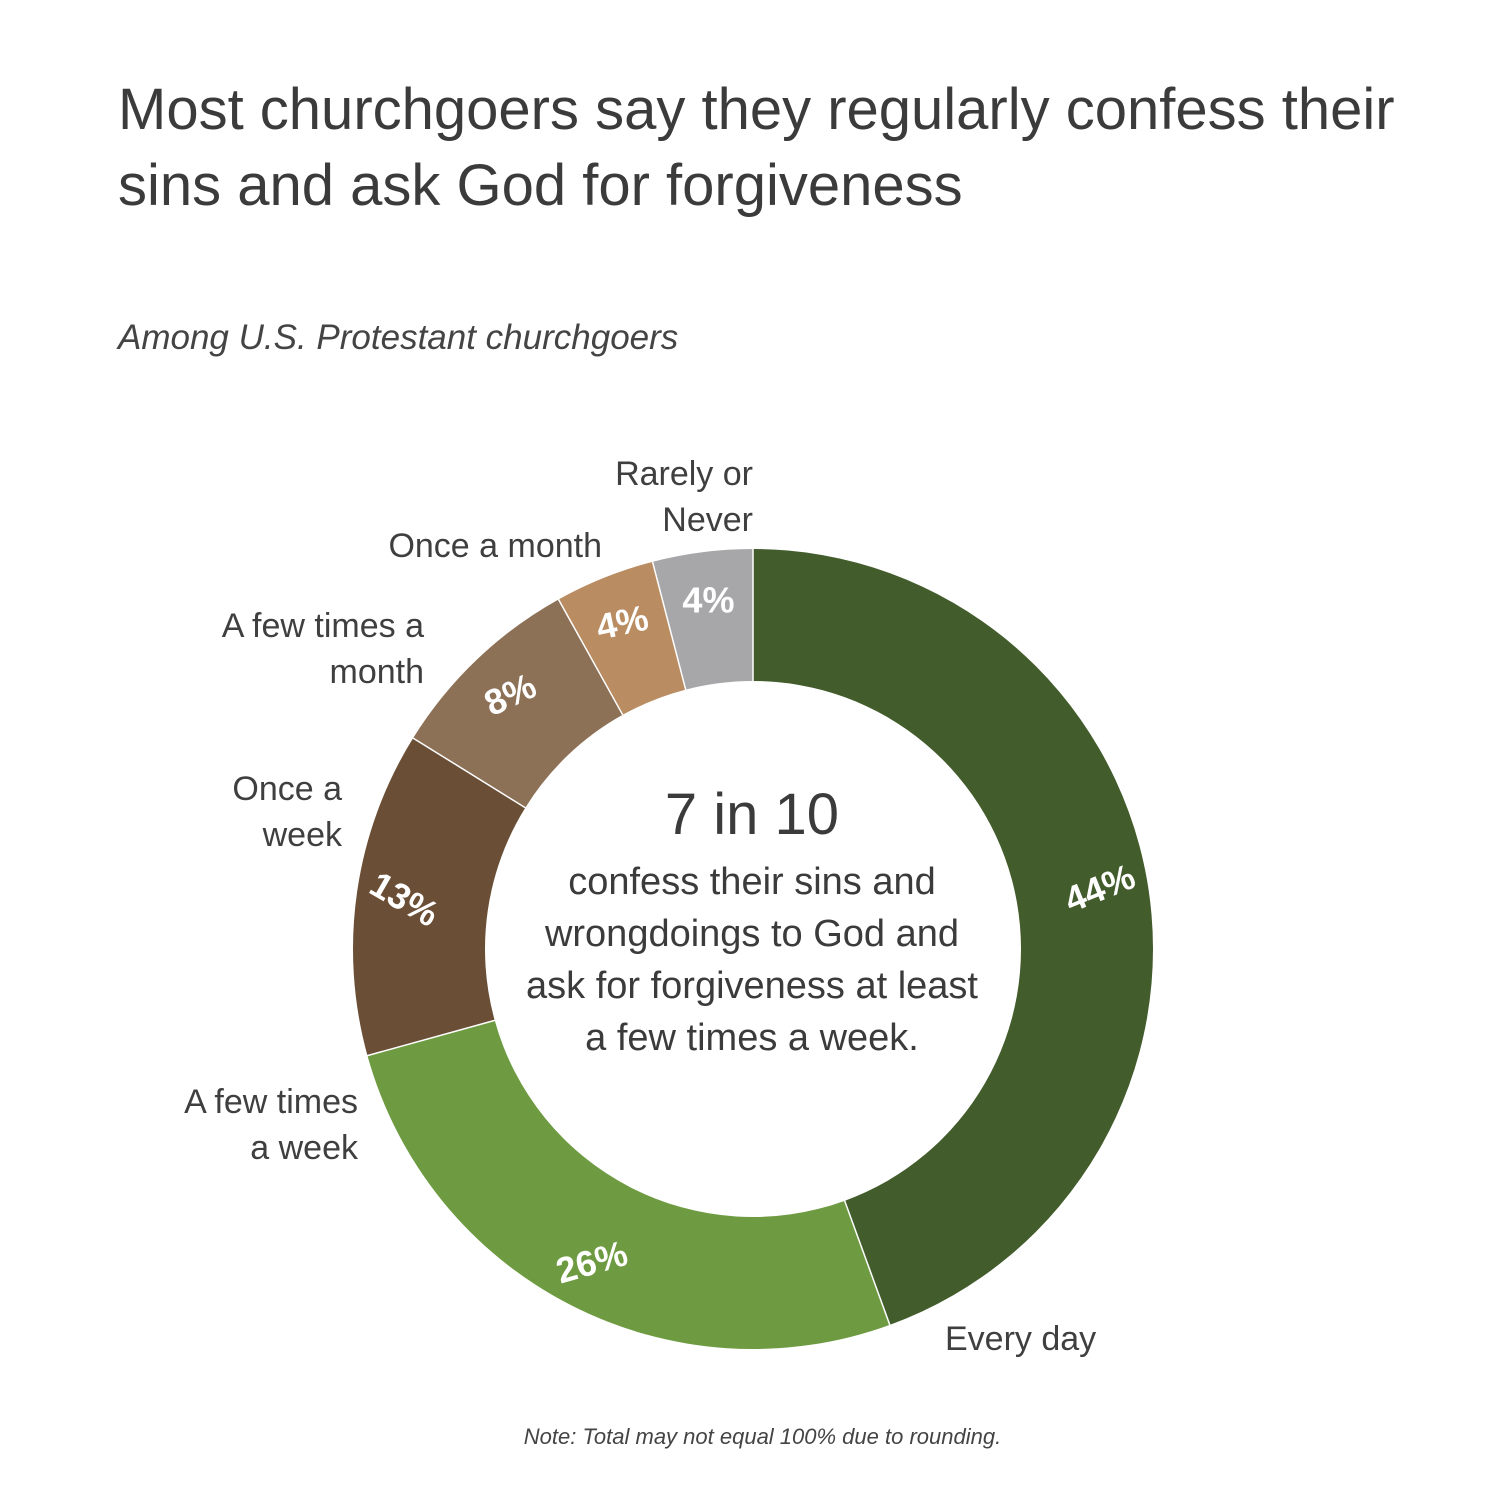  I want to click on category-label-few-times-week: A few times a week, so click(271, 1125).